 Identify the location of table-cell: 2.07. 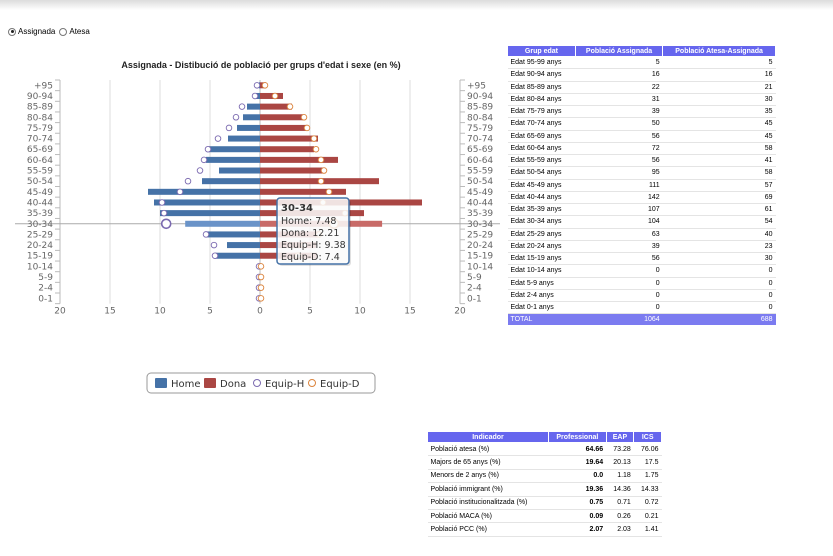
(577, 529).